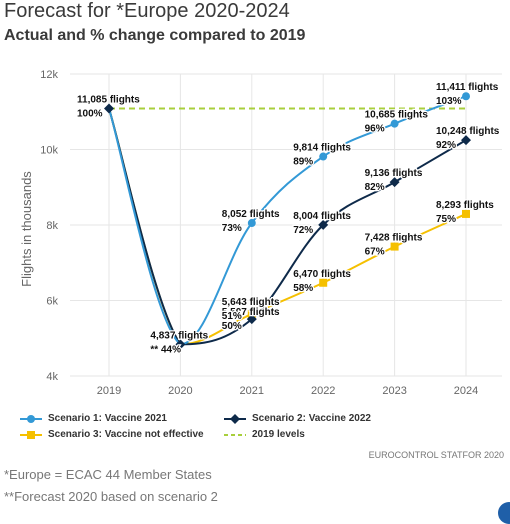  What do you see at coordinates (111, 496) in the screenshot?
I see `footnote-forecast: **Forecast 2020 based on scenario 2` at bounding box center [111, 496].